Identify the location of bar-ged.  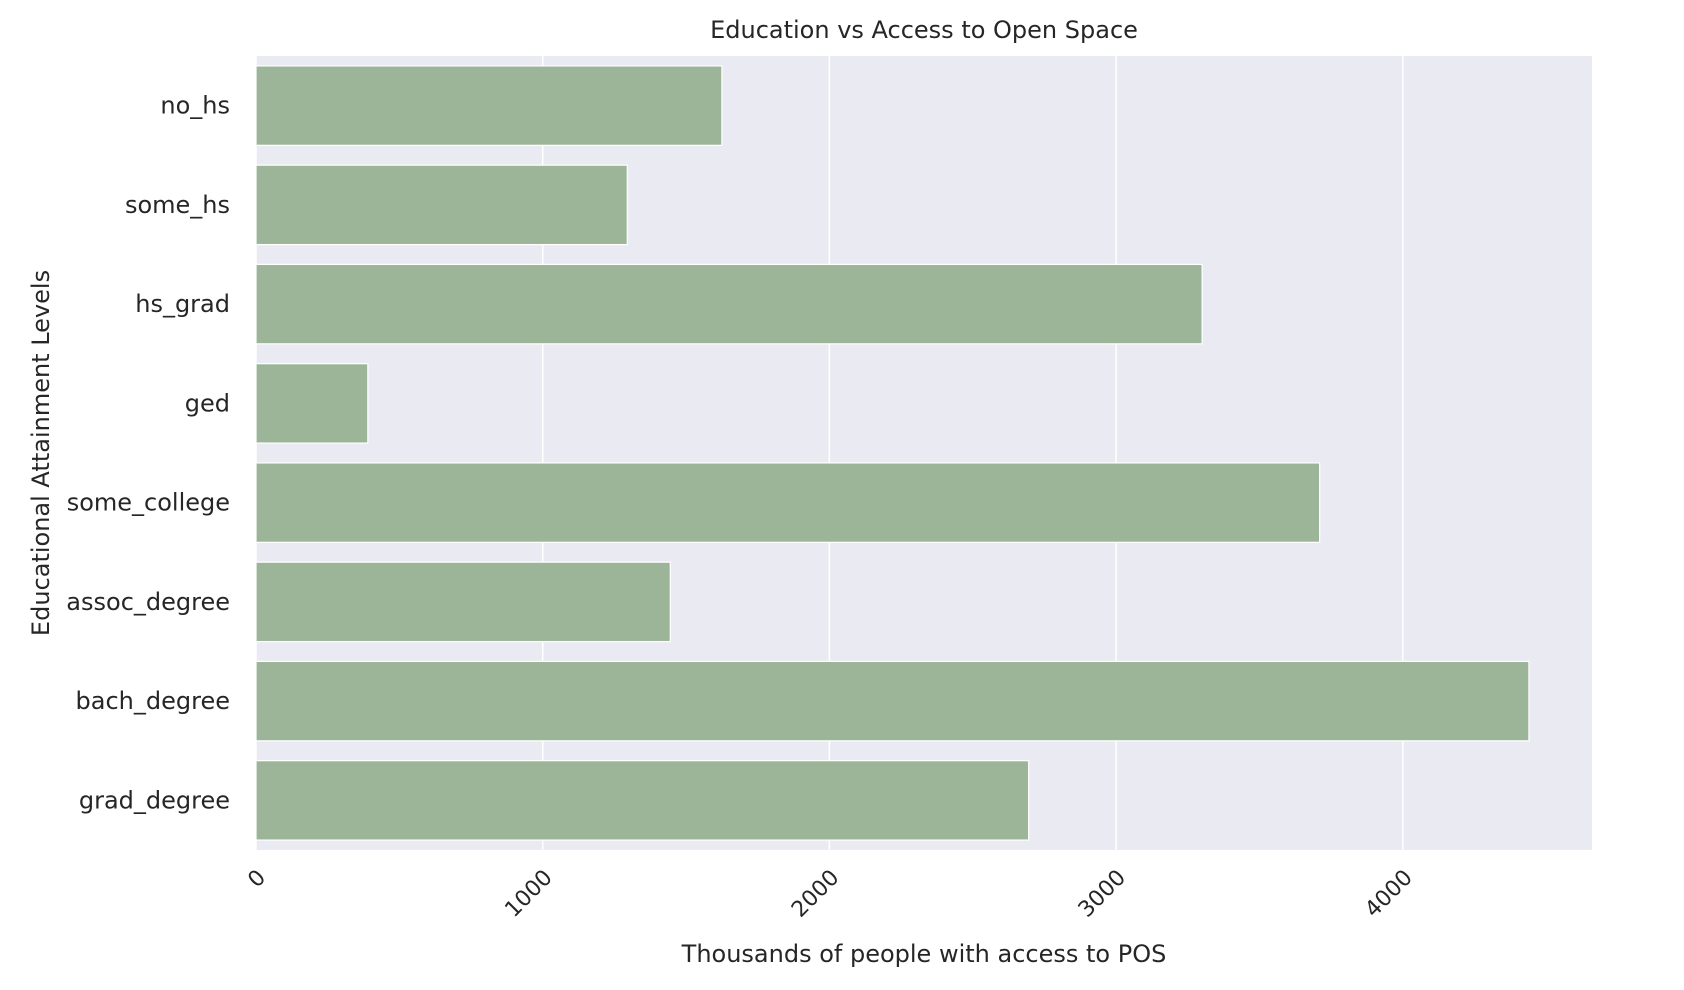
(312, 403).